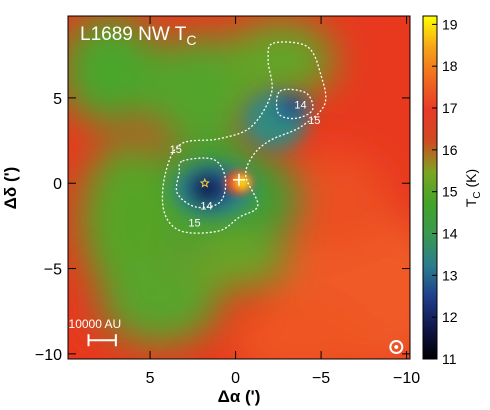 This screenshot has height=410, width=490. What do you see at coordinates (430, 187) in the screenshot?
I see `colorbar-gradient` at bounding box center [430, 187].